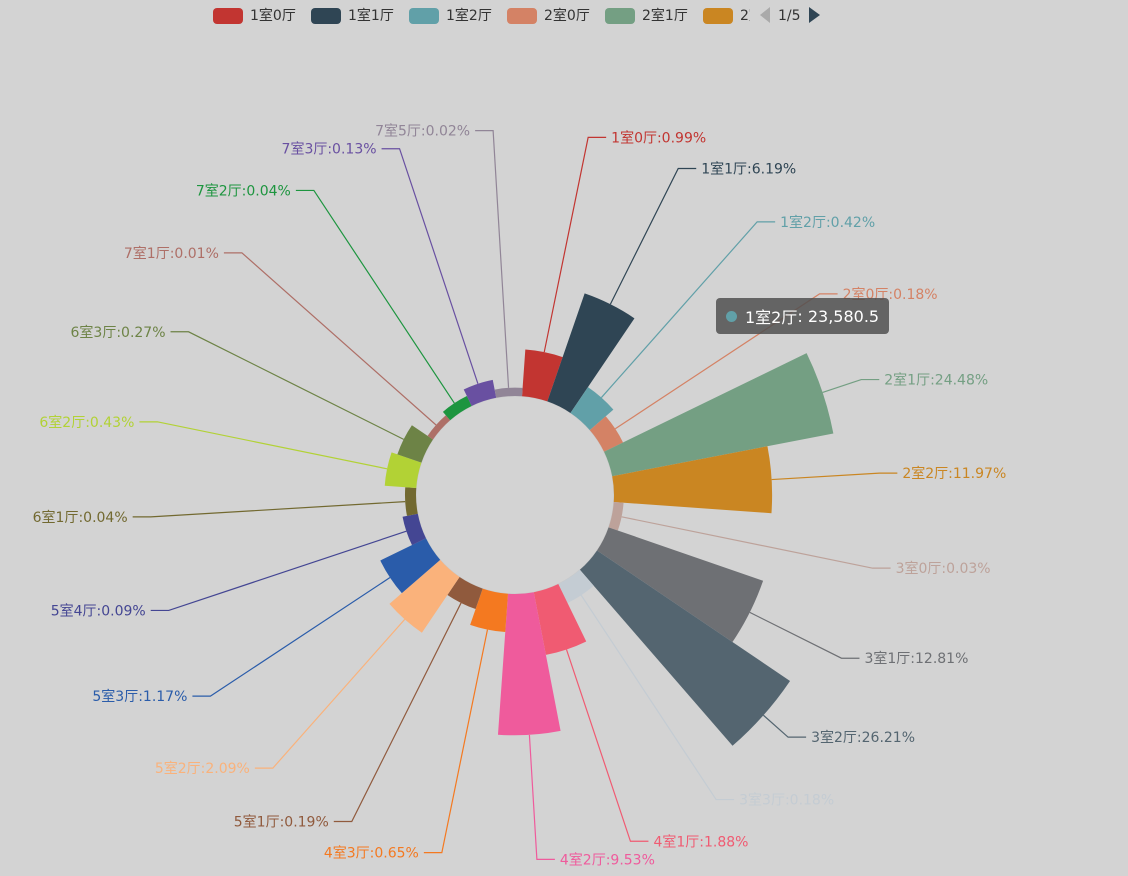 This screenshot has height=876, width=1128. I want to click on legend-item-1r0h: 1室0厅, so click(254, 15).